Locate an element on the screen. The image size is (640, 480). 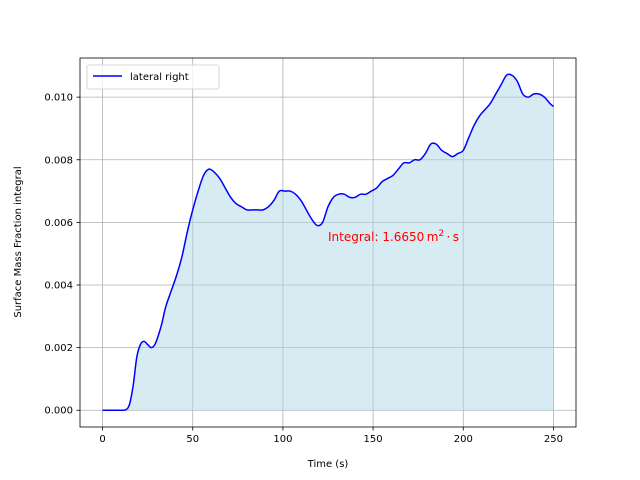
annotation-main: Integral: 1.6650 m is located at coordinates (383, 237).